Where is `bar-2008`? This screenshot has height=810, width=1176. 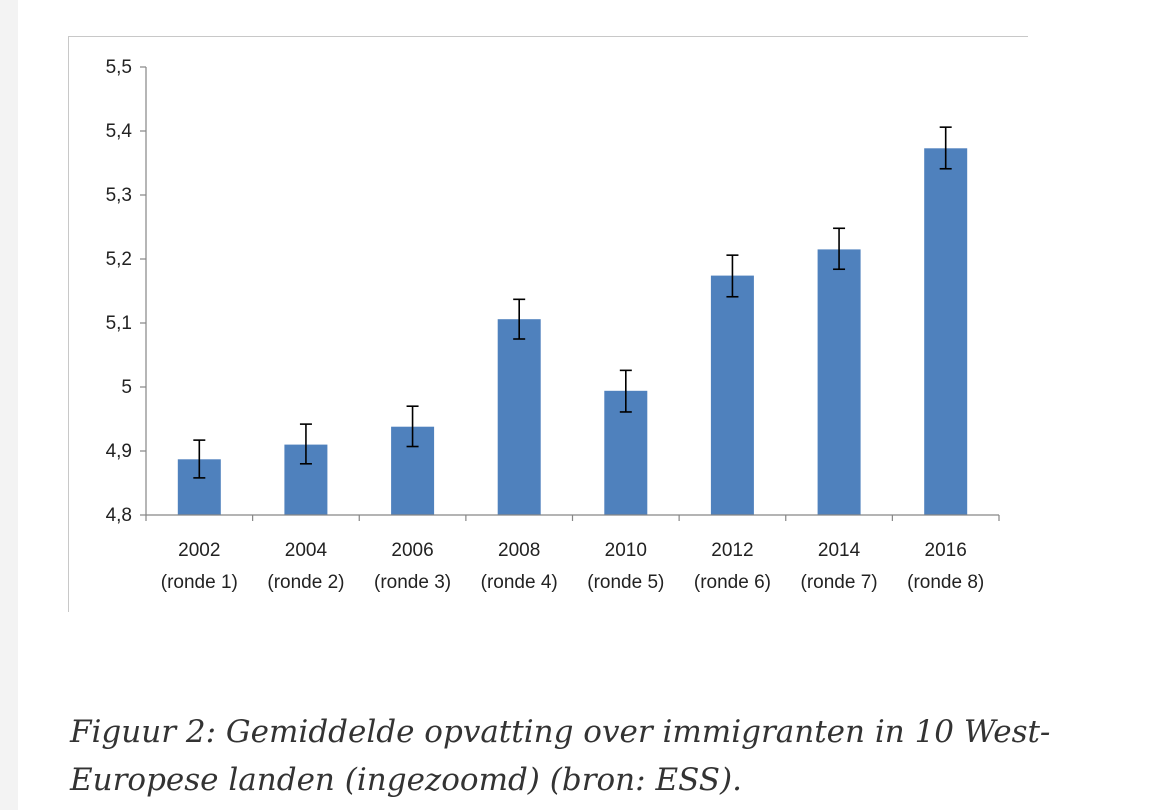
bar-2008 is located at coordinates (519, 417).